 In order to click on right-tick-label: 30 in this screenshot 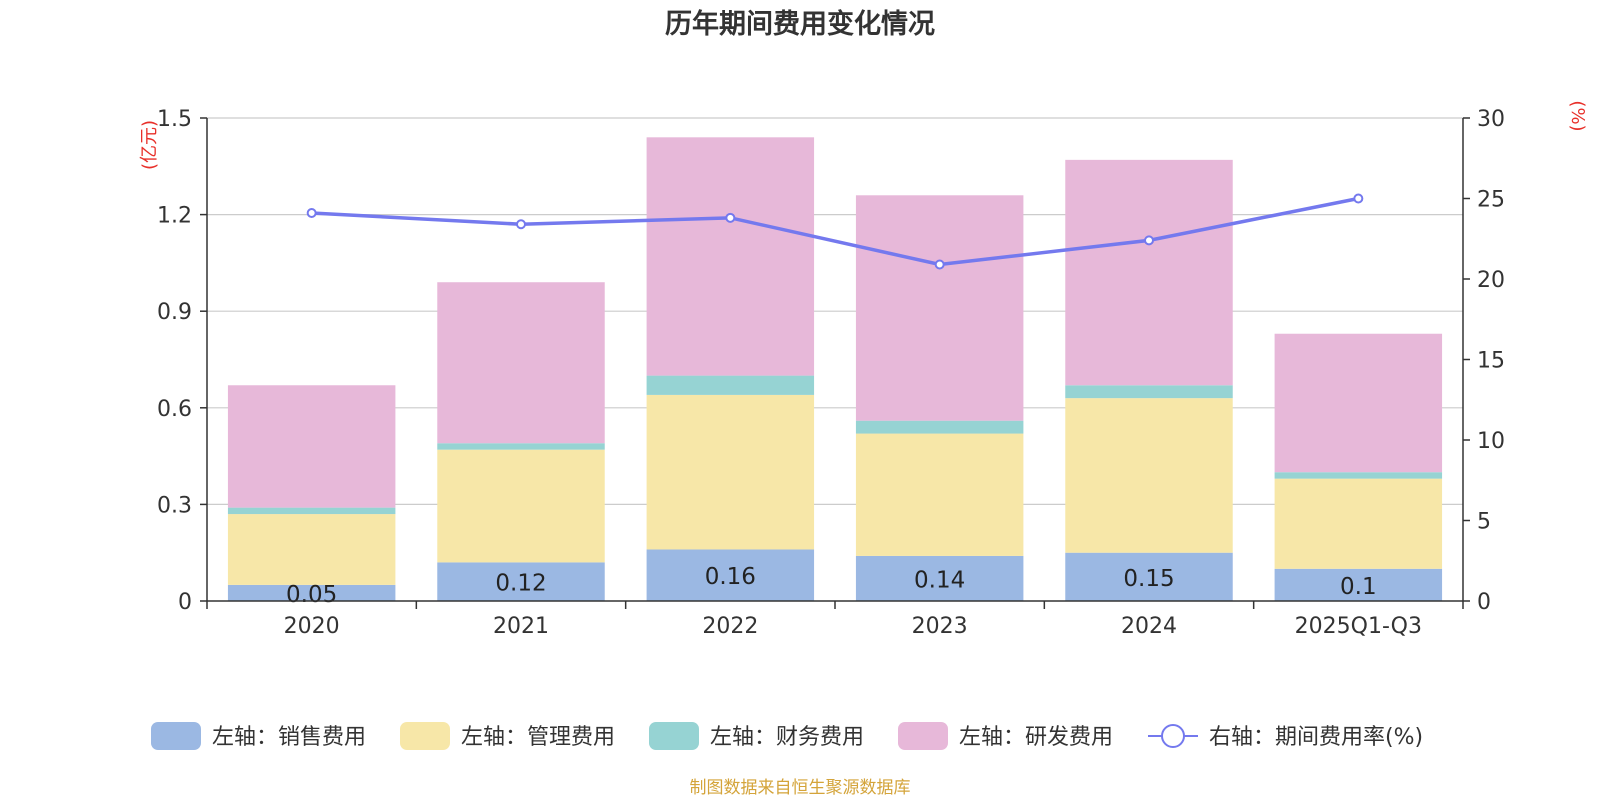, I will do `click(1491, 119)`.